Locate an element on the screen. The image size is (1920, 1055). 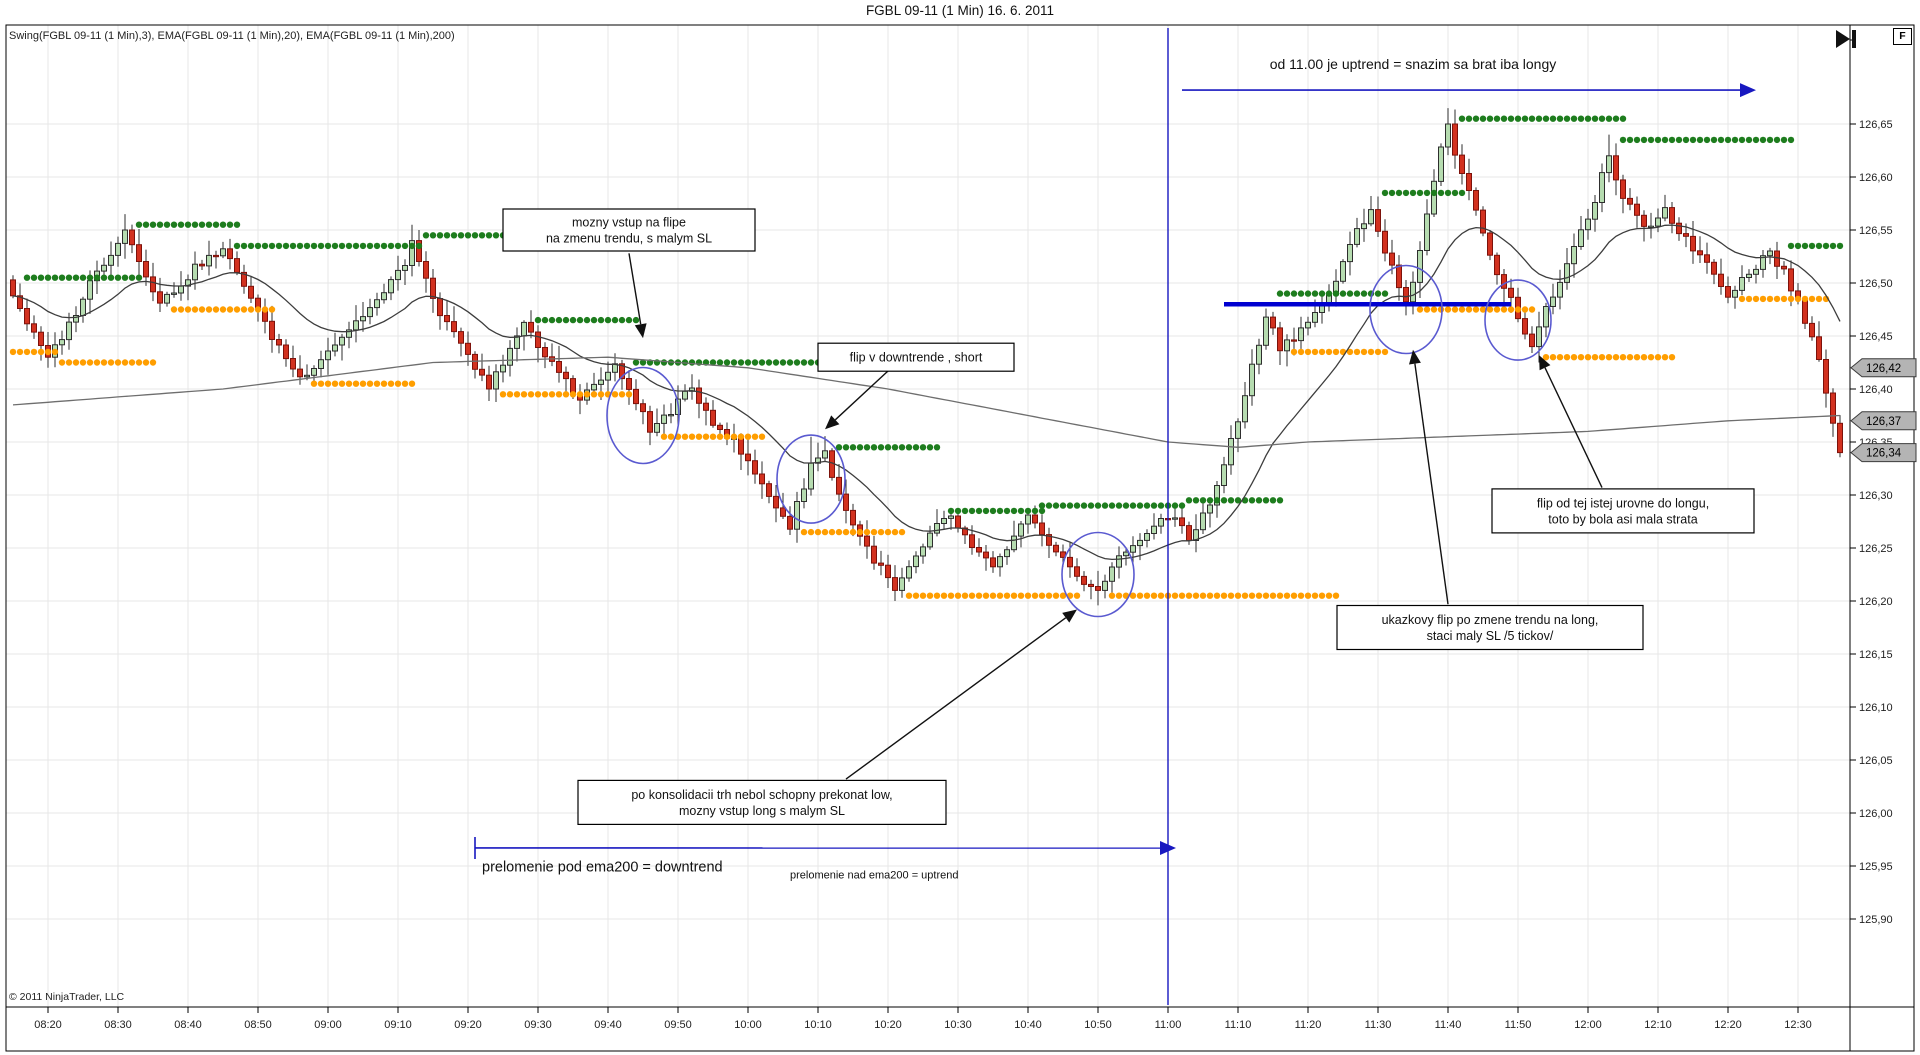
svg-text: 09:30 is located at coordinates (538, 1025).